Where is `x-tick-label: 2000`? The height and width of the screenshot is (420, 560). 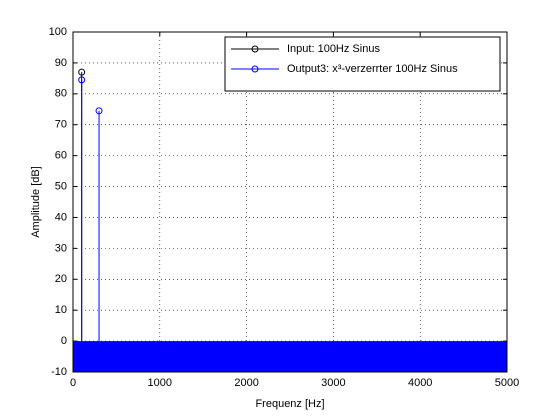 x-tick-label: 2000 is located at coordinates (246, 383).